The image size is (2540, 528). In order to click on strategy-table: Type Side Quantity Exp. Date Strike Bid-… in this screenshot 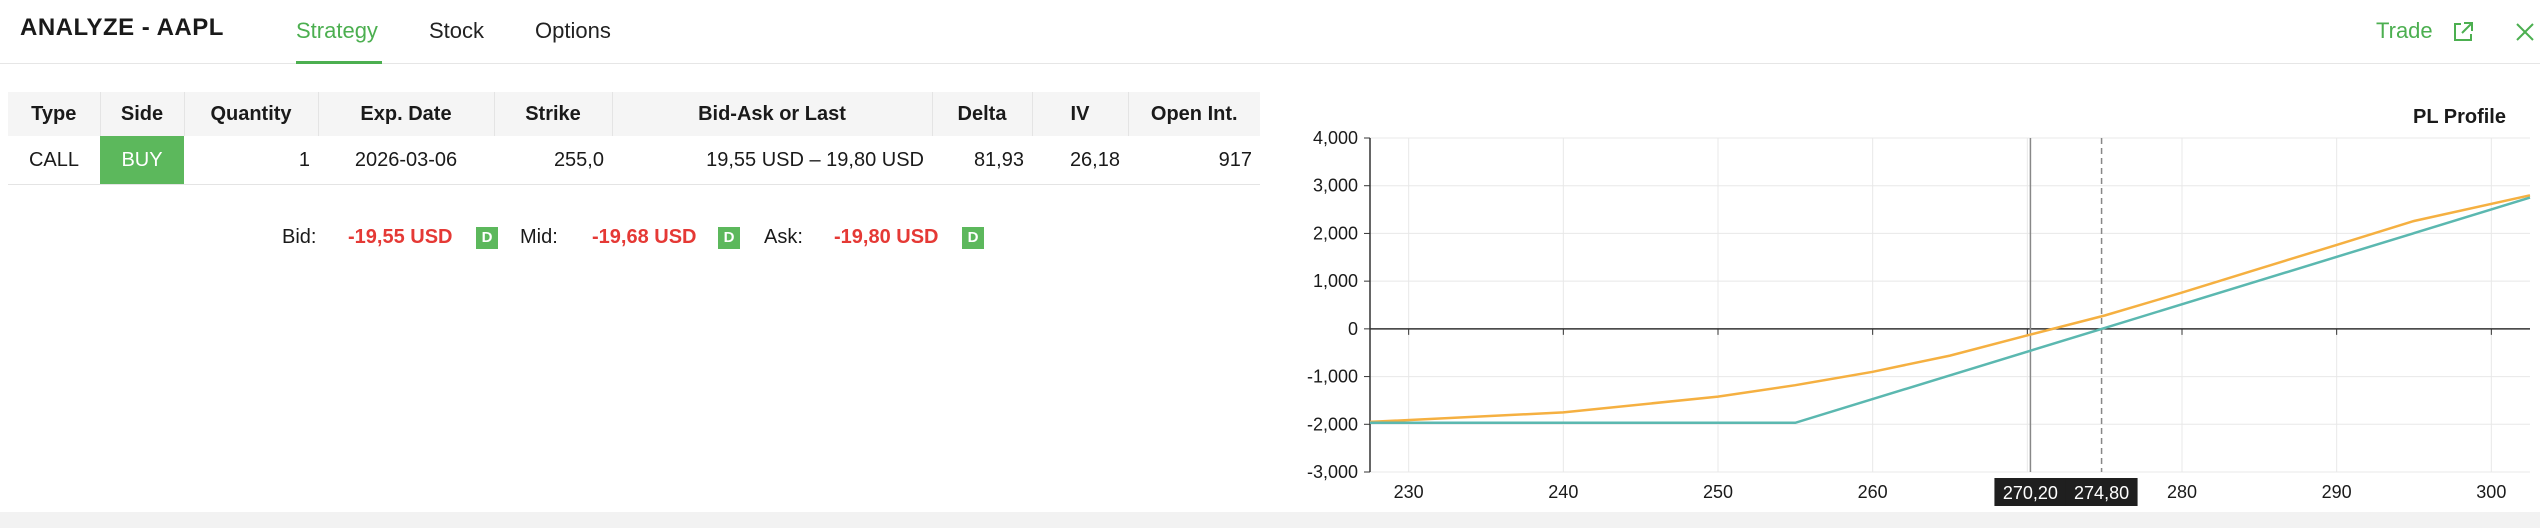, I will do `click(634, 138)`.